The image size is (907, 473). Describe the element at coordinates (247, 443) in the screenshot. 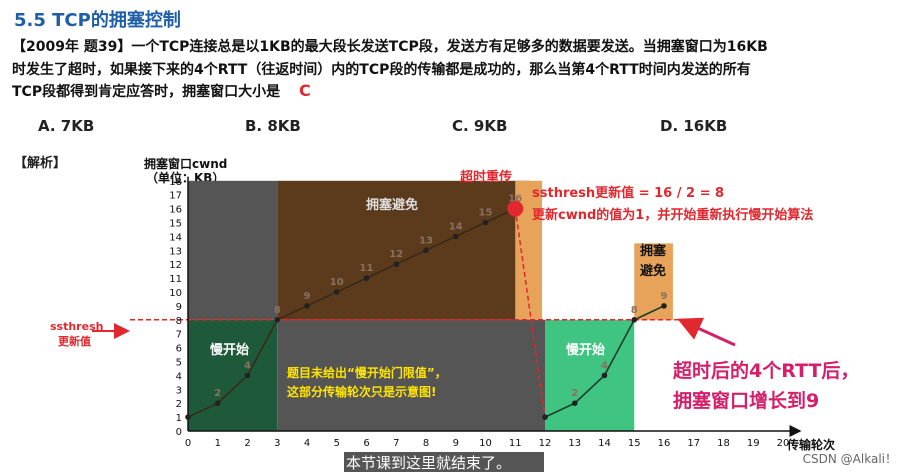

I see `x-tick-label: 2` at that location.